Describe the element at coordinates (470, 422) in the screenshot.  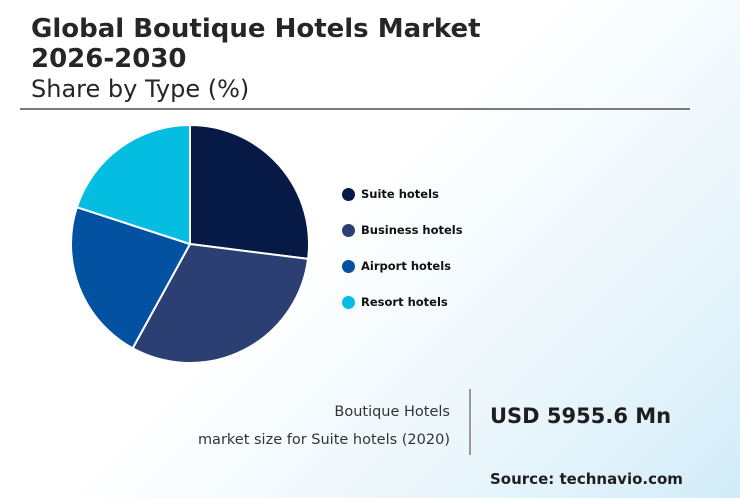
I see `highlight-divider` at that location.